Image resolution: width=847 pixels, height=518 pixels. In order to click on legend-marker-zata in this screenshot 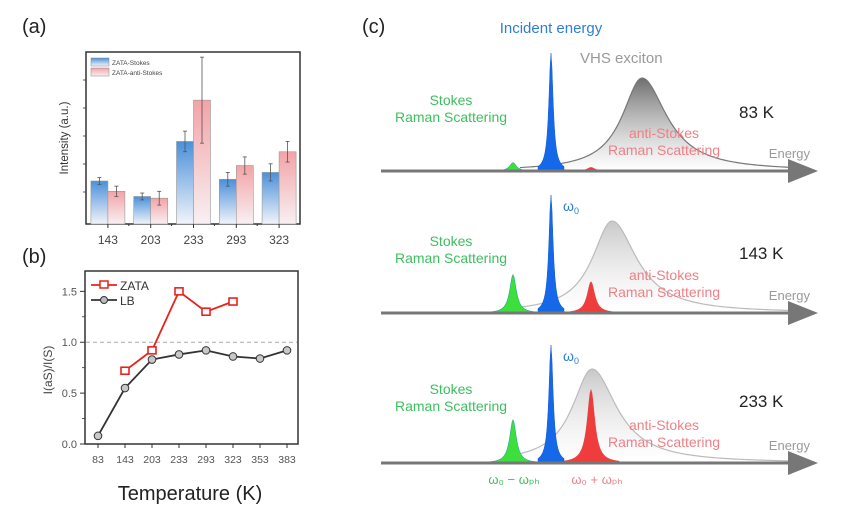, I will do `click(104, 284)`.